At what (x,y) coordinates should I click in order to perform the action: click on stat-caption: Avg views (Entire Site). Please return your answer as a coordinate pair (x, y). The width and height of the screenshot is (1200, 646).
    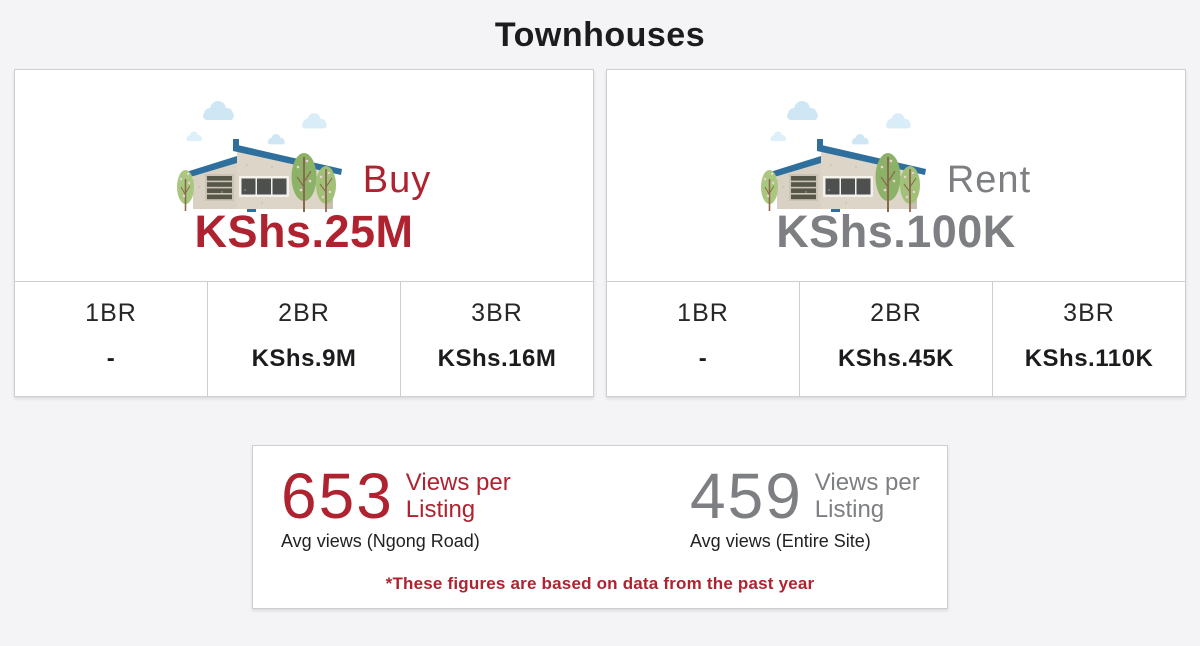
    Looking at the image, I should click on (780, 540).